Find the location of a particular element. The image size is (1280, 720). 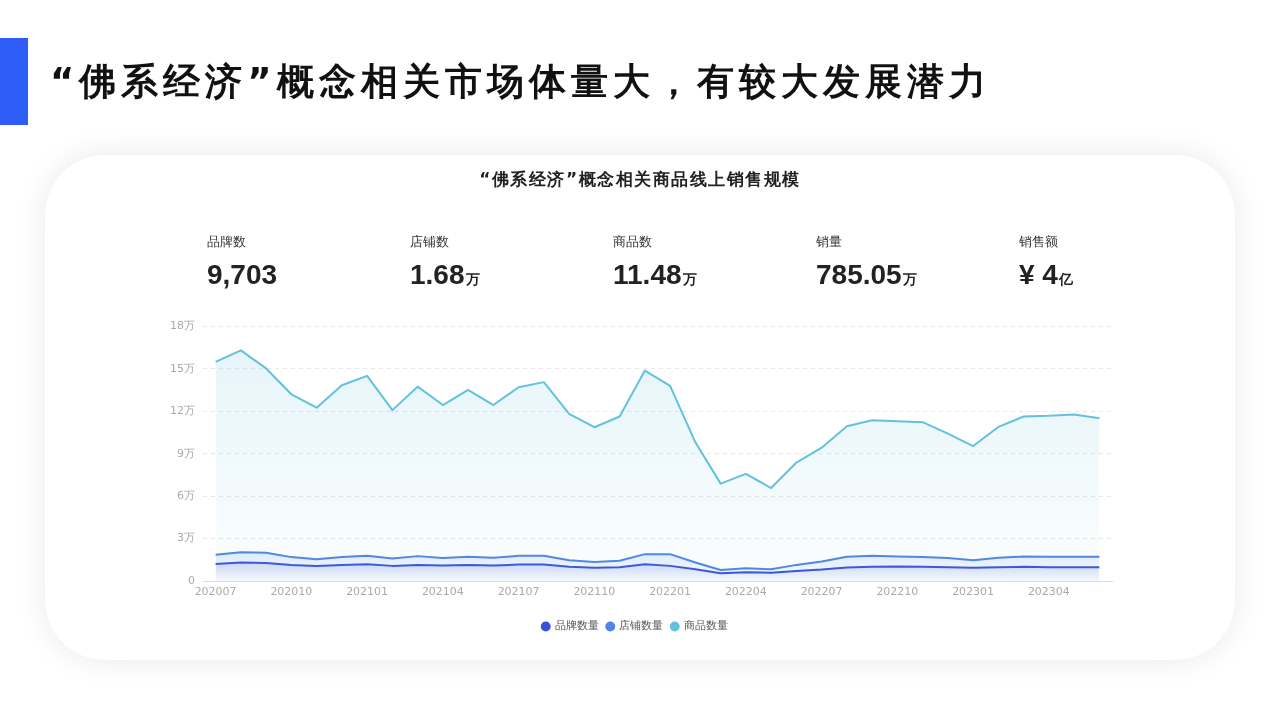

x-tick-label: 202110 is located at coordinates (594, 592).